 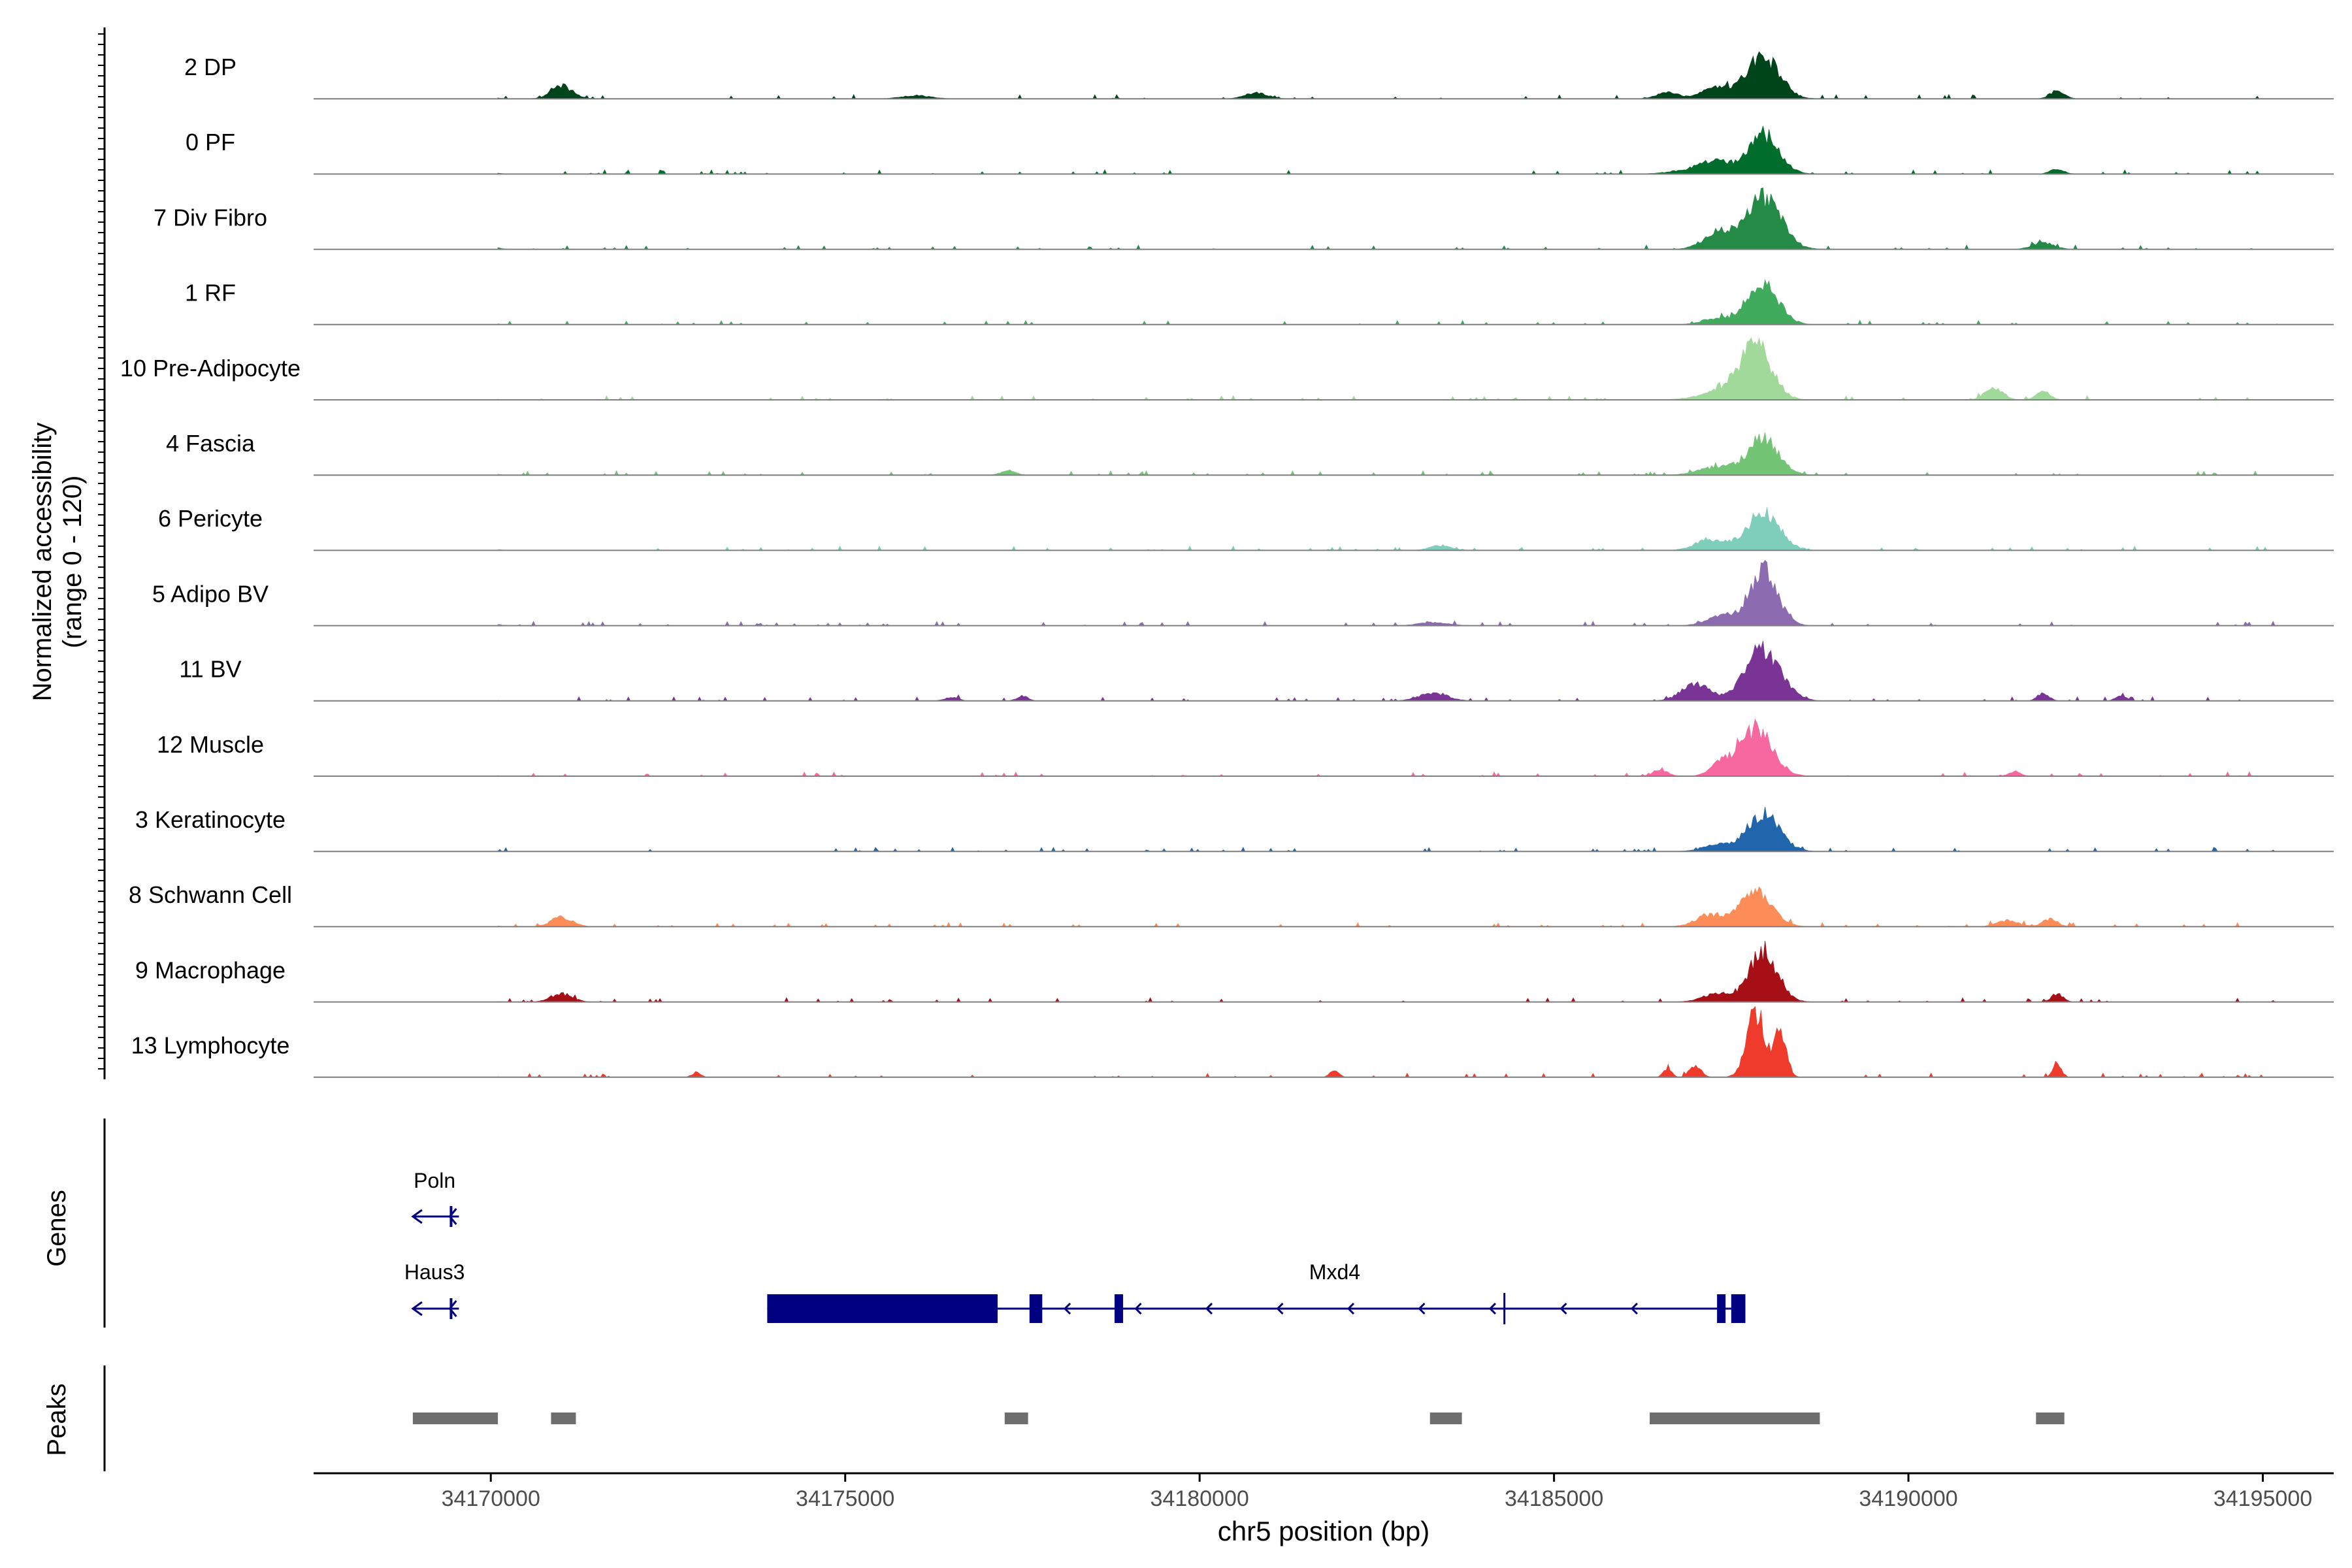 I want to click on x-tick-label: 34190000, so click(x=1908, y=1498).